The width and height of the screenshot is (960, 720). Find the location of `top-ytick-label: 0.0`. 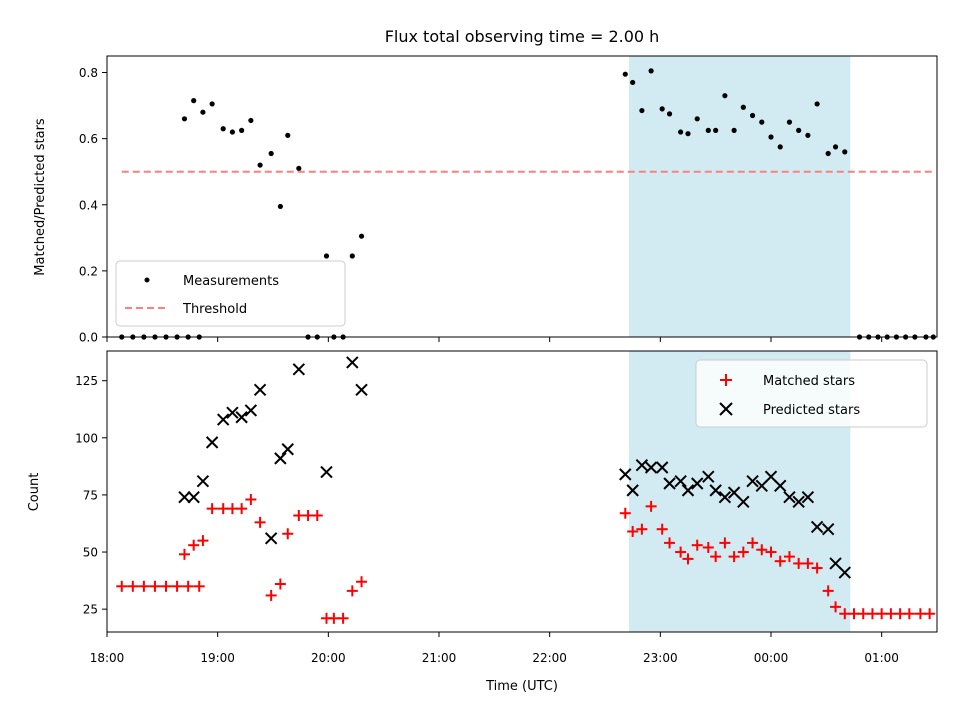

top-ytick-label: 0.0 is located at coordinates (88, 338).